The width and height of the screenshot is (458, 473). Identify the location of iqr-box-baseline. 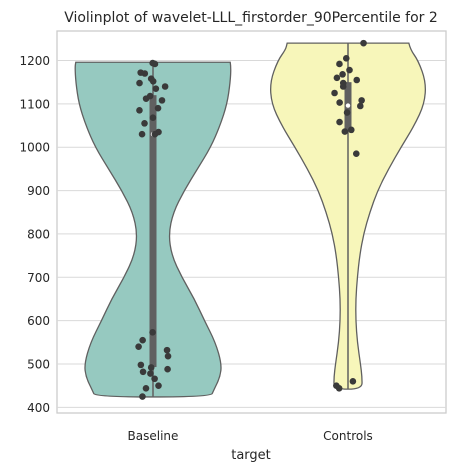
(153, 231).